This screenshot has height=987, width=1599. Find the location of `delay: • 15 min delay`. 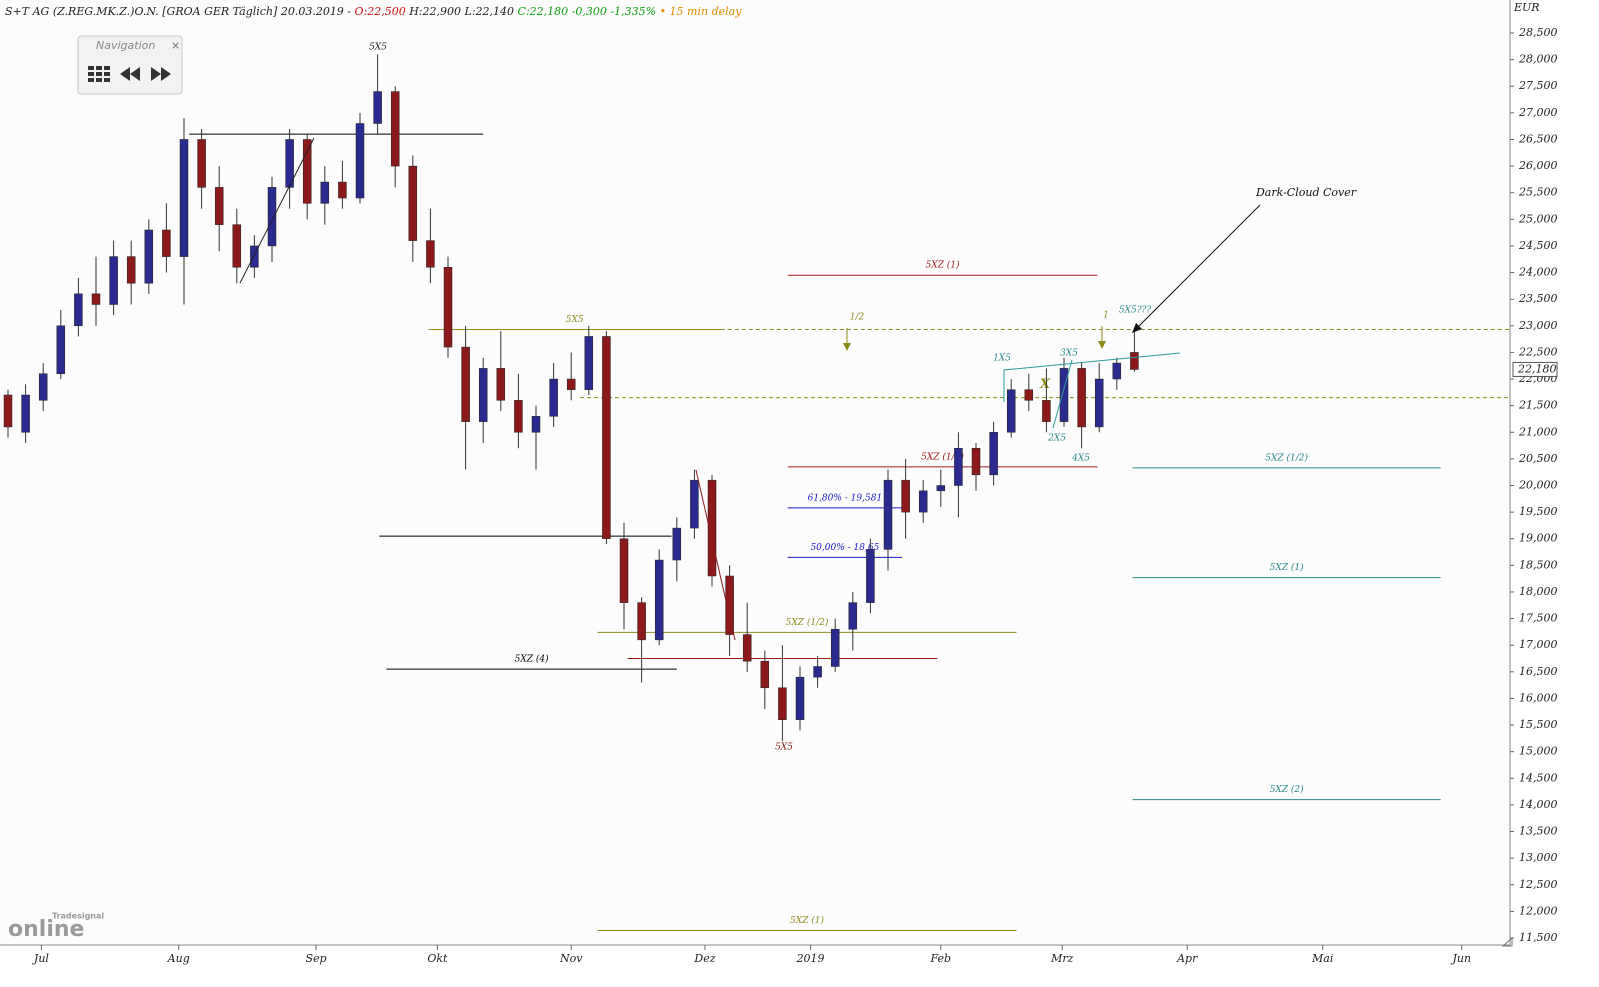

delay: • 15 min delay is located at coordinates (701, 11).